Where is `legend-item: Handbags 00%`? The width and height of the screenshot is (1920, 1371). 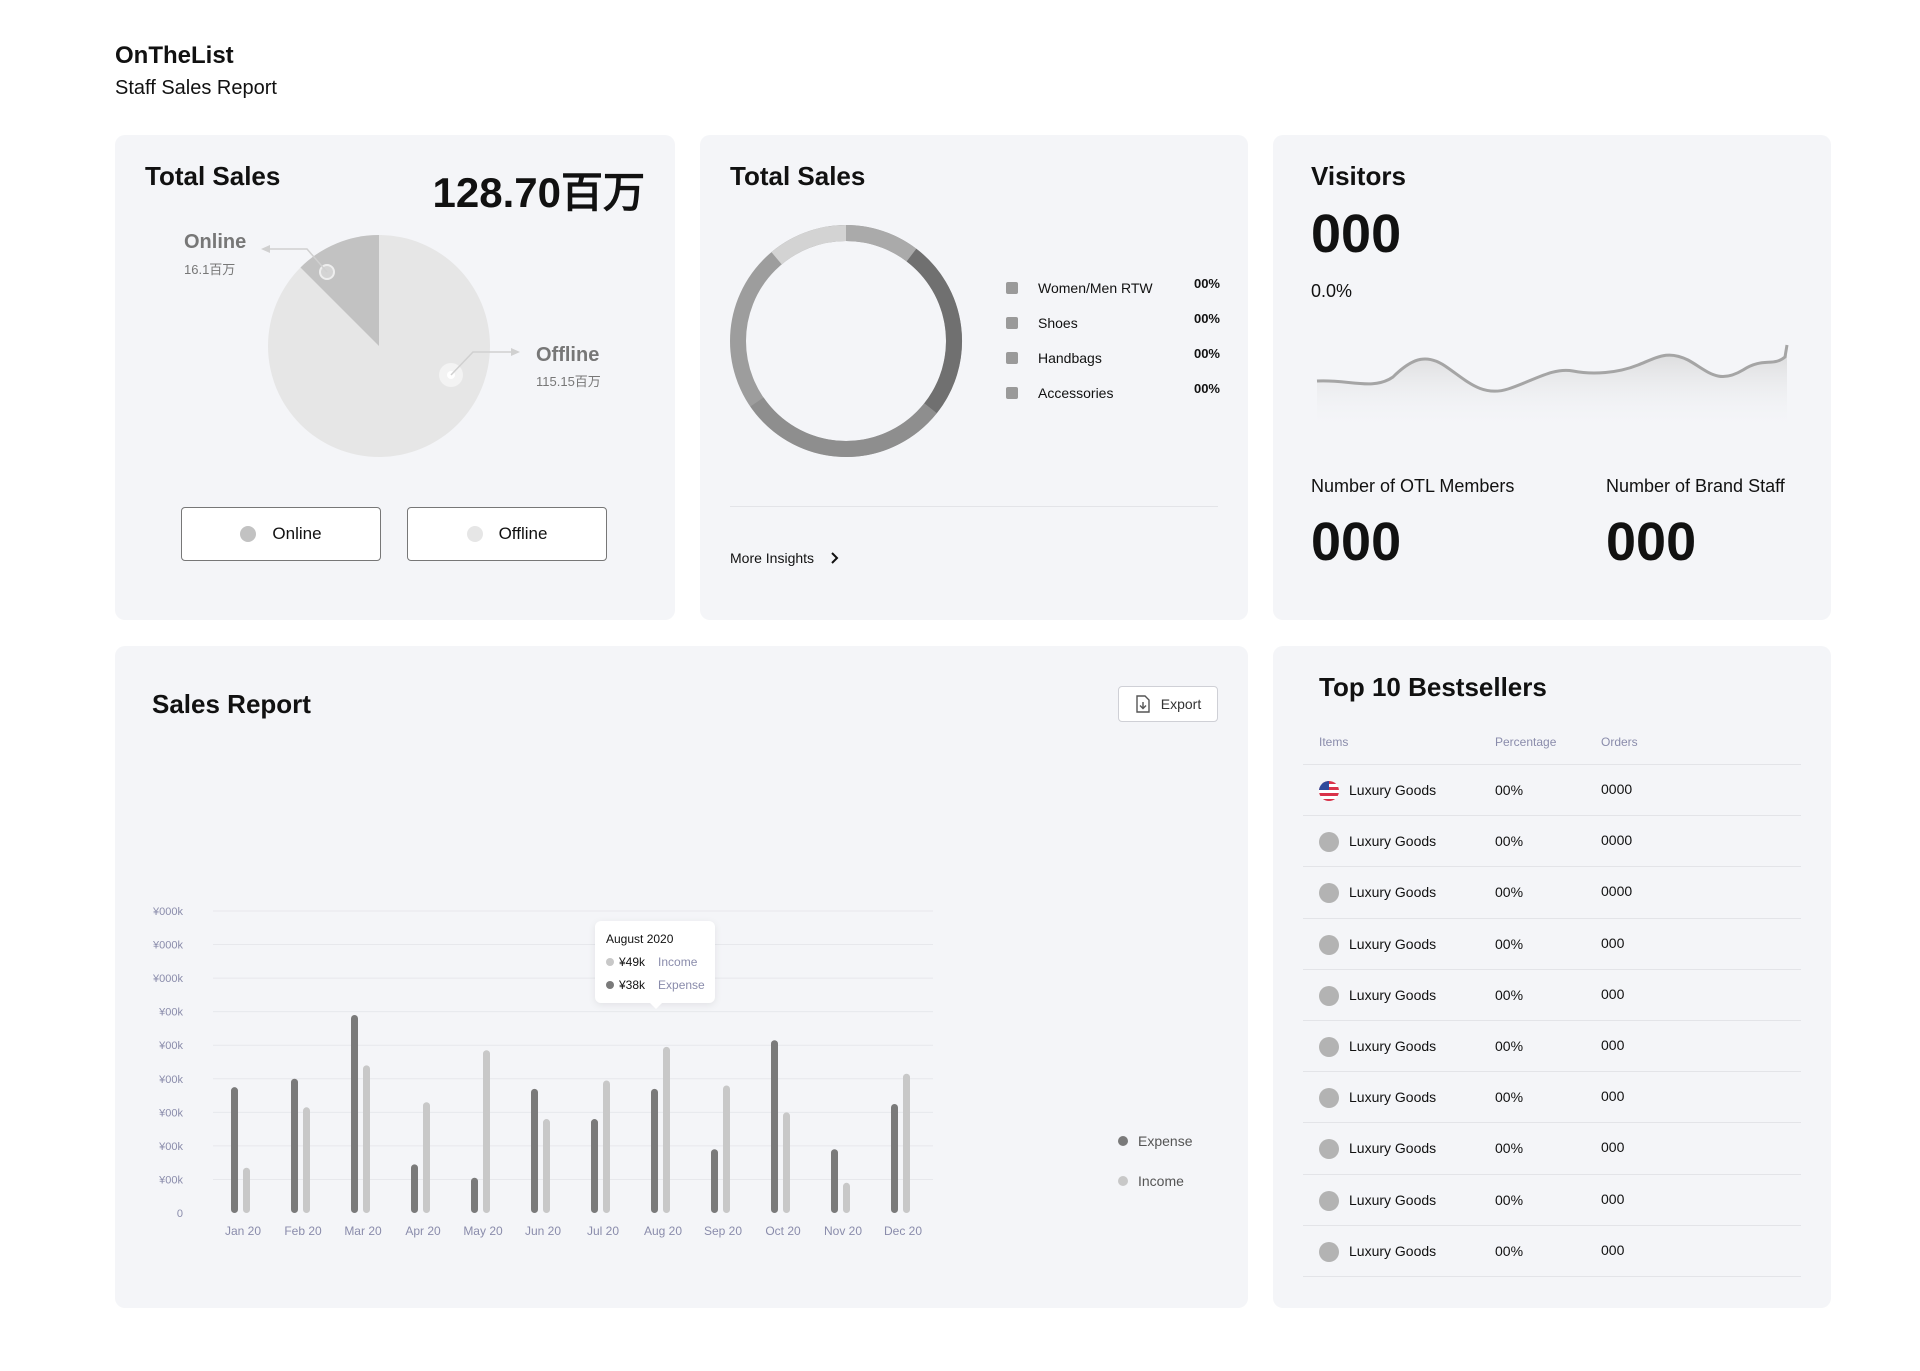
legend-item: Handbags 00% is located at coordinates (1113, 357).